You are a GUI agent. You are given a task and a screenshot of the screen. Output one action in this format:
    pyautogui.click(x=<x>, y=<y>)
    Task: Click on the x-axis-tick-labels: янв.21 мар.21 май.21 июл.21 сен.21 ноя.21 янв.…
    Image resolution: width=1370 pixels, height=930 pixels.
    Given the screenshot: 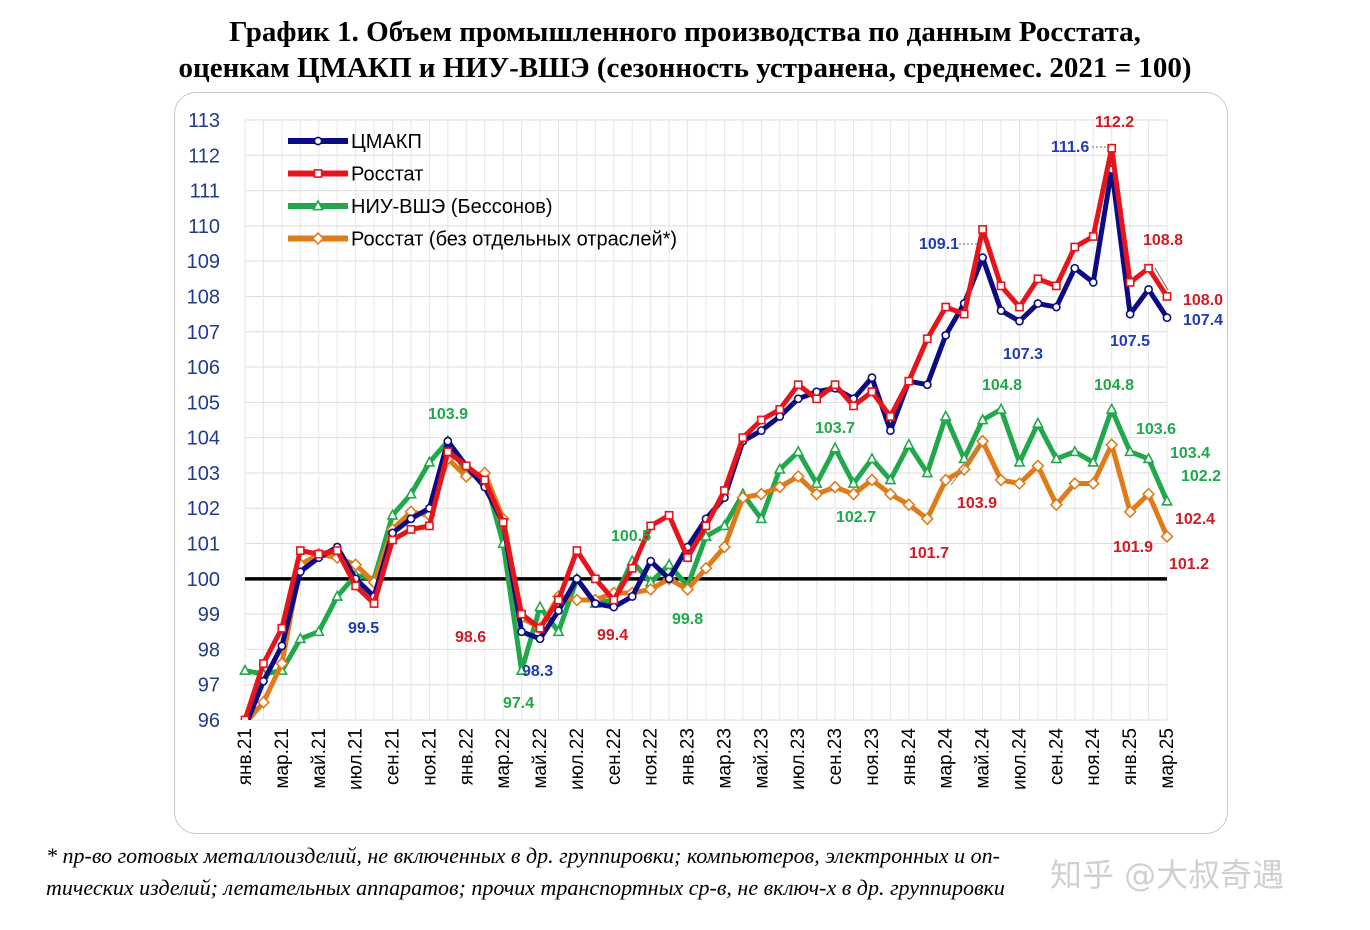 What is the action you would take?
    pyautogui.click(x=706, y=759)
    